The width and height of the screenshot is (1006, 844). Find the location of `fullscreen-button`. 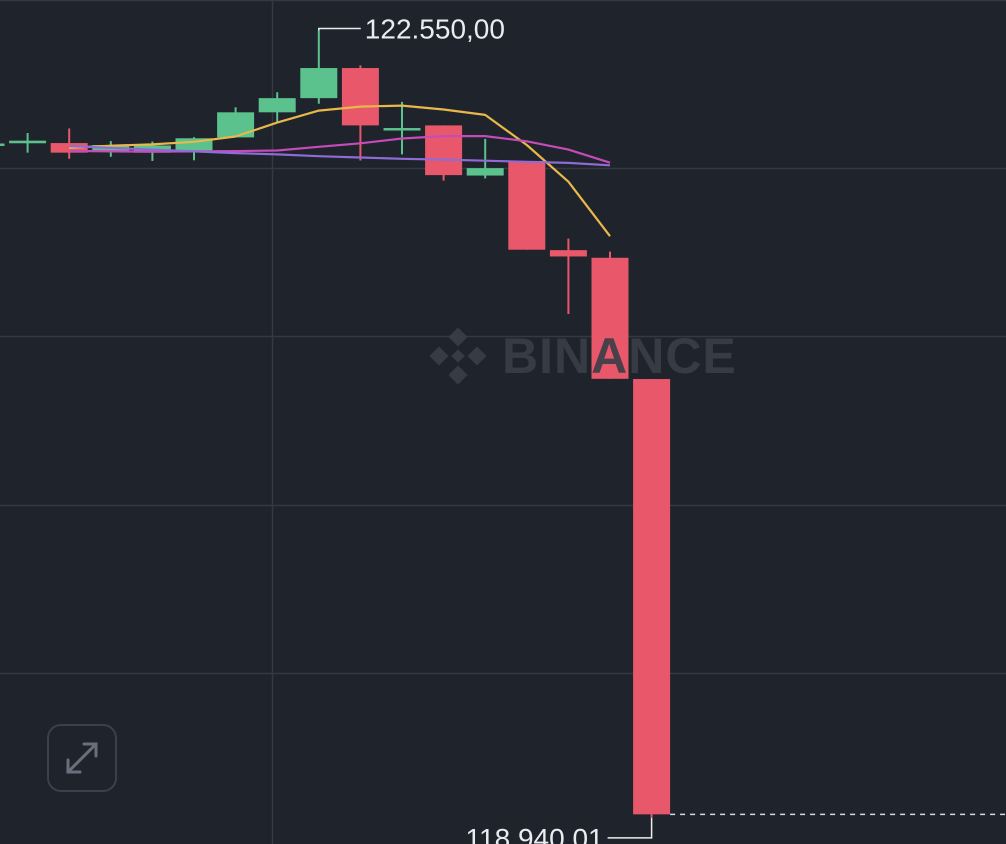

fullscreen-button is located at coordinates (82, 758).